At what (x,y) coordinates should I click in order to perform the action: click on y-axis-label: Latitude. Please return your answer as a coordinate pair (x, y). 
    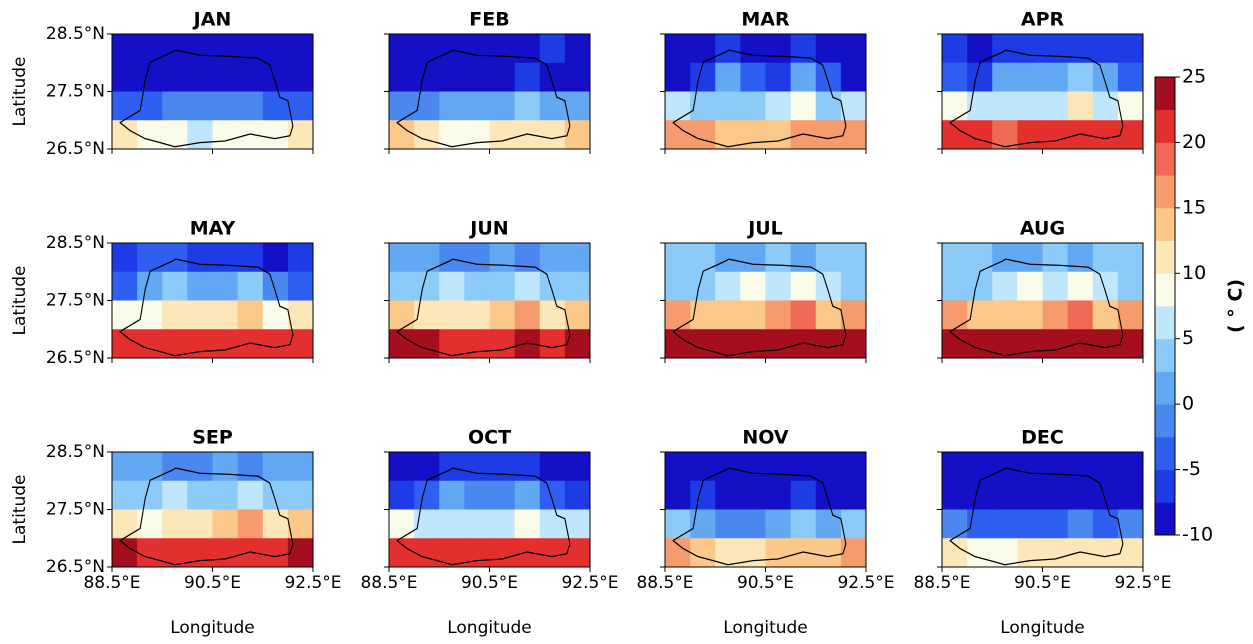
    Looking at the image, I should click on (20, 92).